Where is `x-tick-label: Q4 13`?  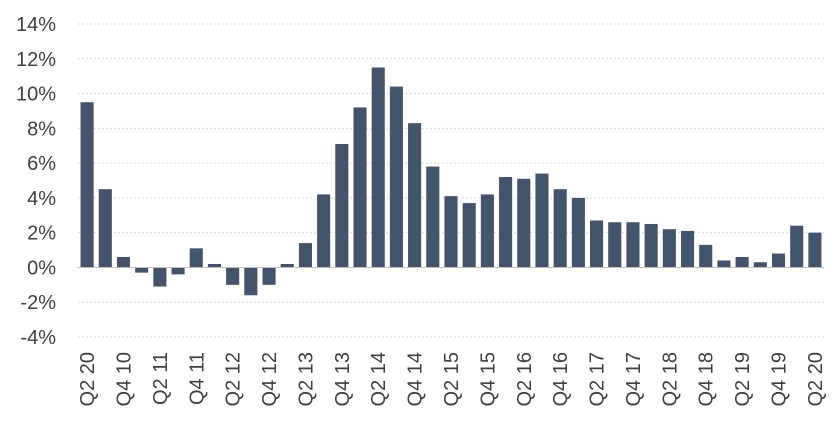 x-tick-label: Q4 13 is located at coordinates (343, 379).